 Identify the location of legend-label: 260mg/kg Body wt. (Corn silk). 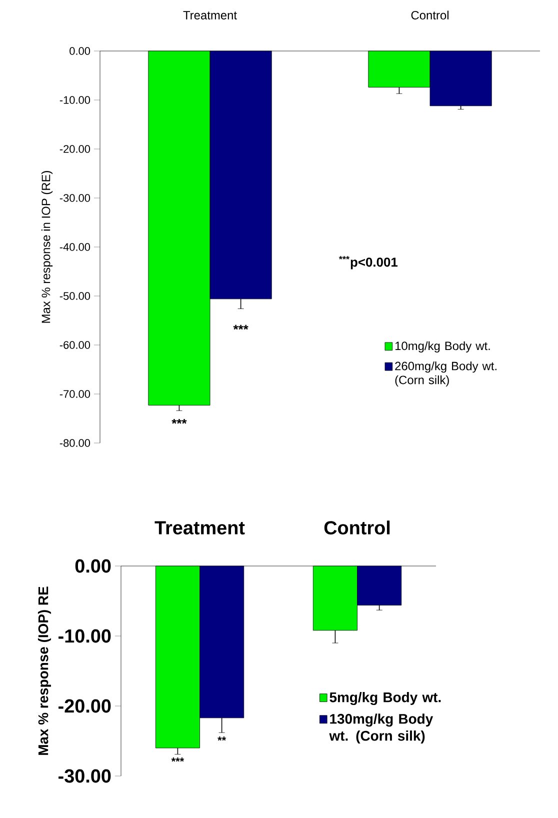
(445, 374).